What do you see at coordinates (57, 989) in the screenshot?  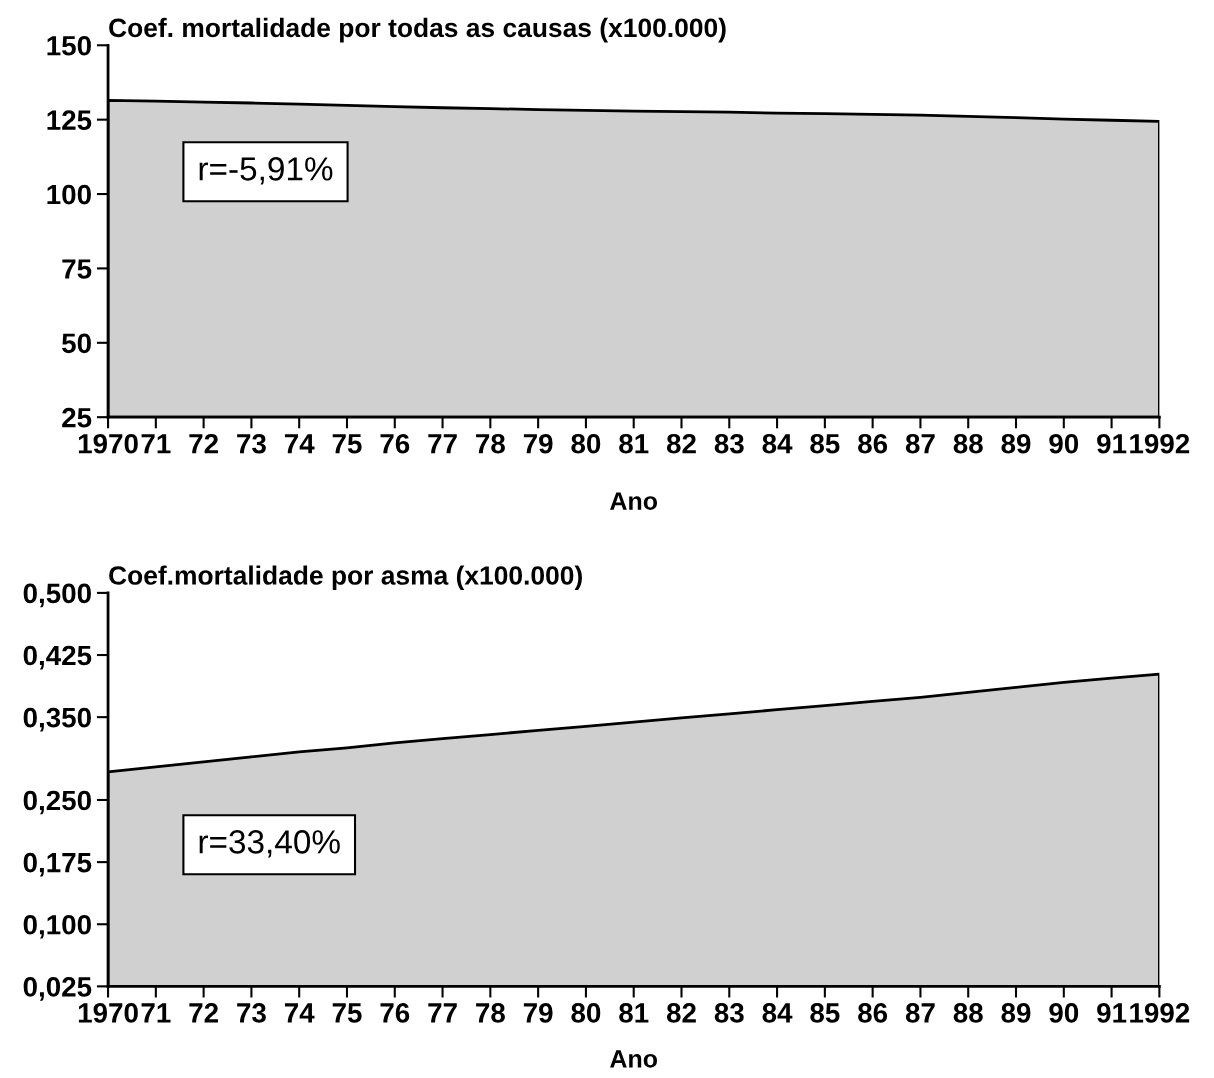 I see `y-tick-label: 0,025` at bounding box center [57, 989].